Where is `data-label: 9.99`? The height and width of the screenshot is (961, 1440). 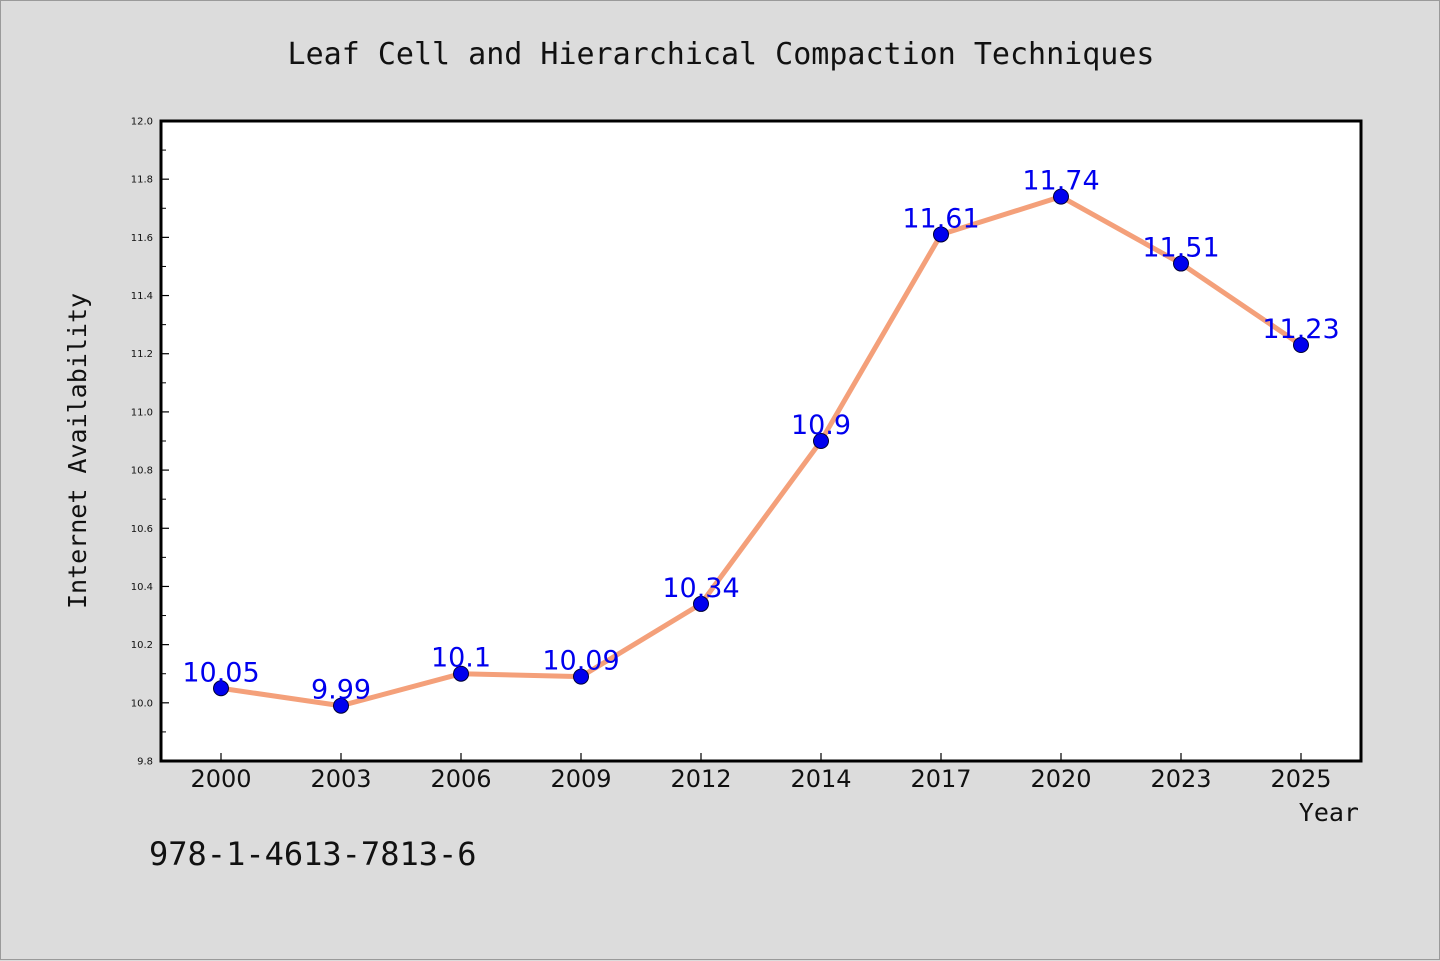
data-label: 9.99 is located at coordinates (341, 690).